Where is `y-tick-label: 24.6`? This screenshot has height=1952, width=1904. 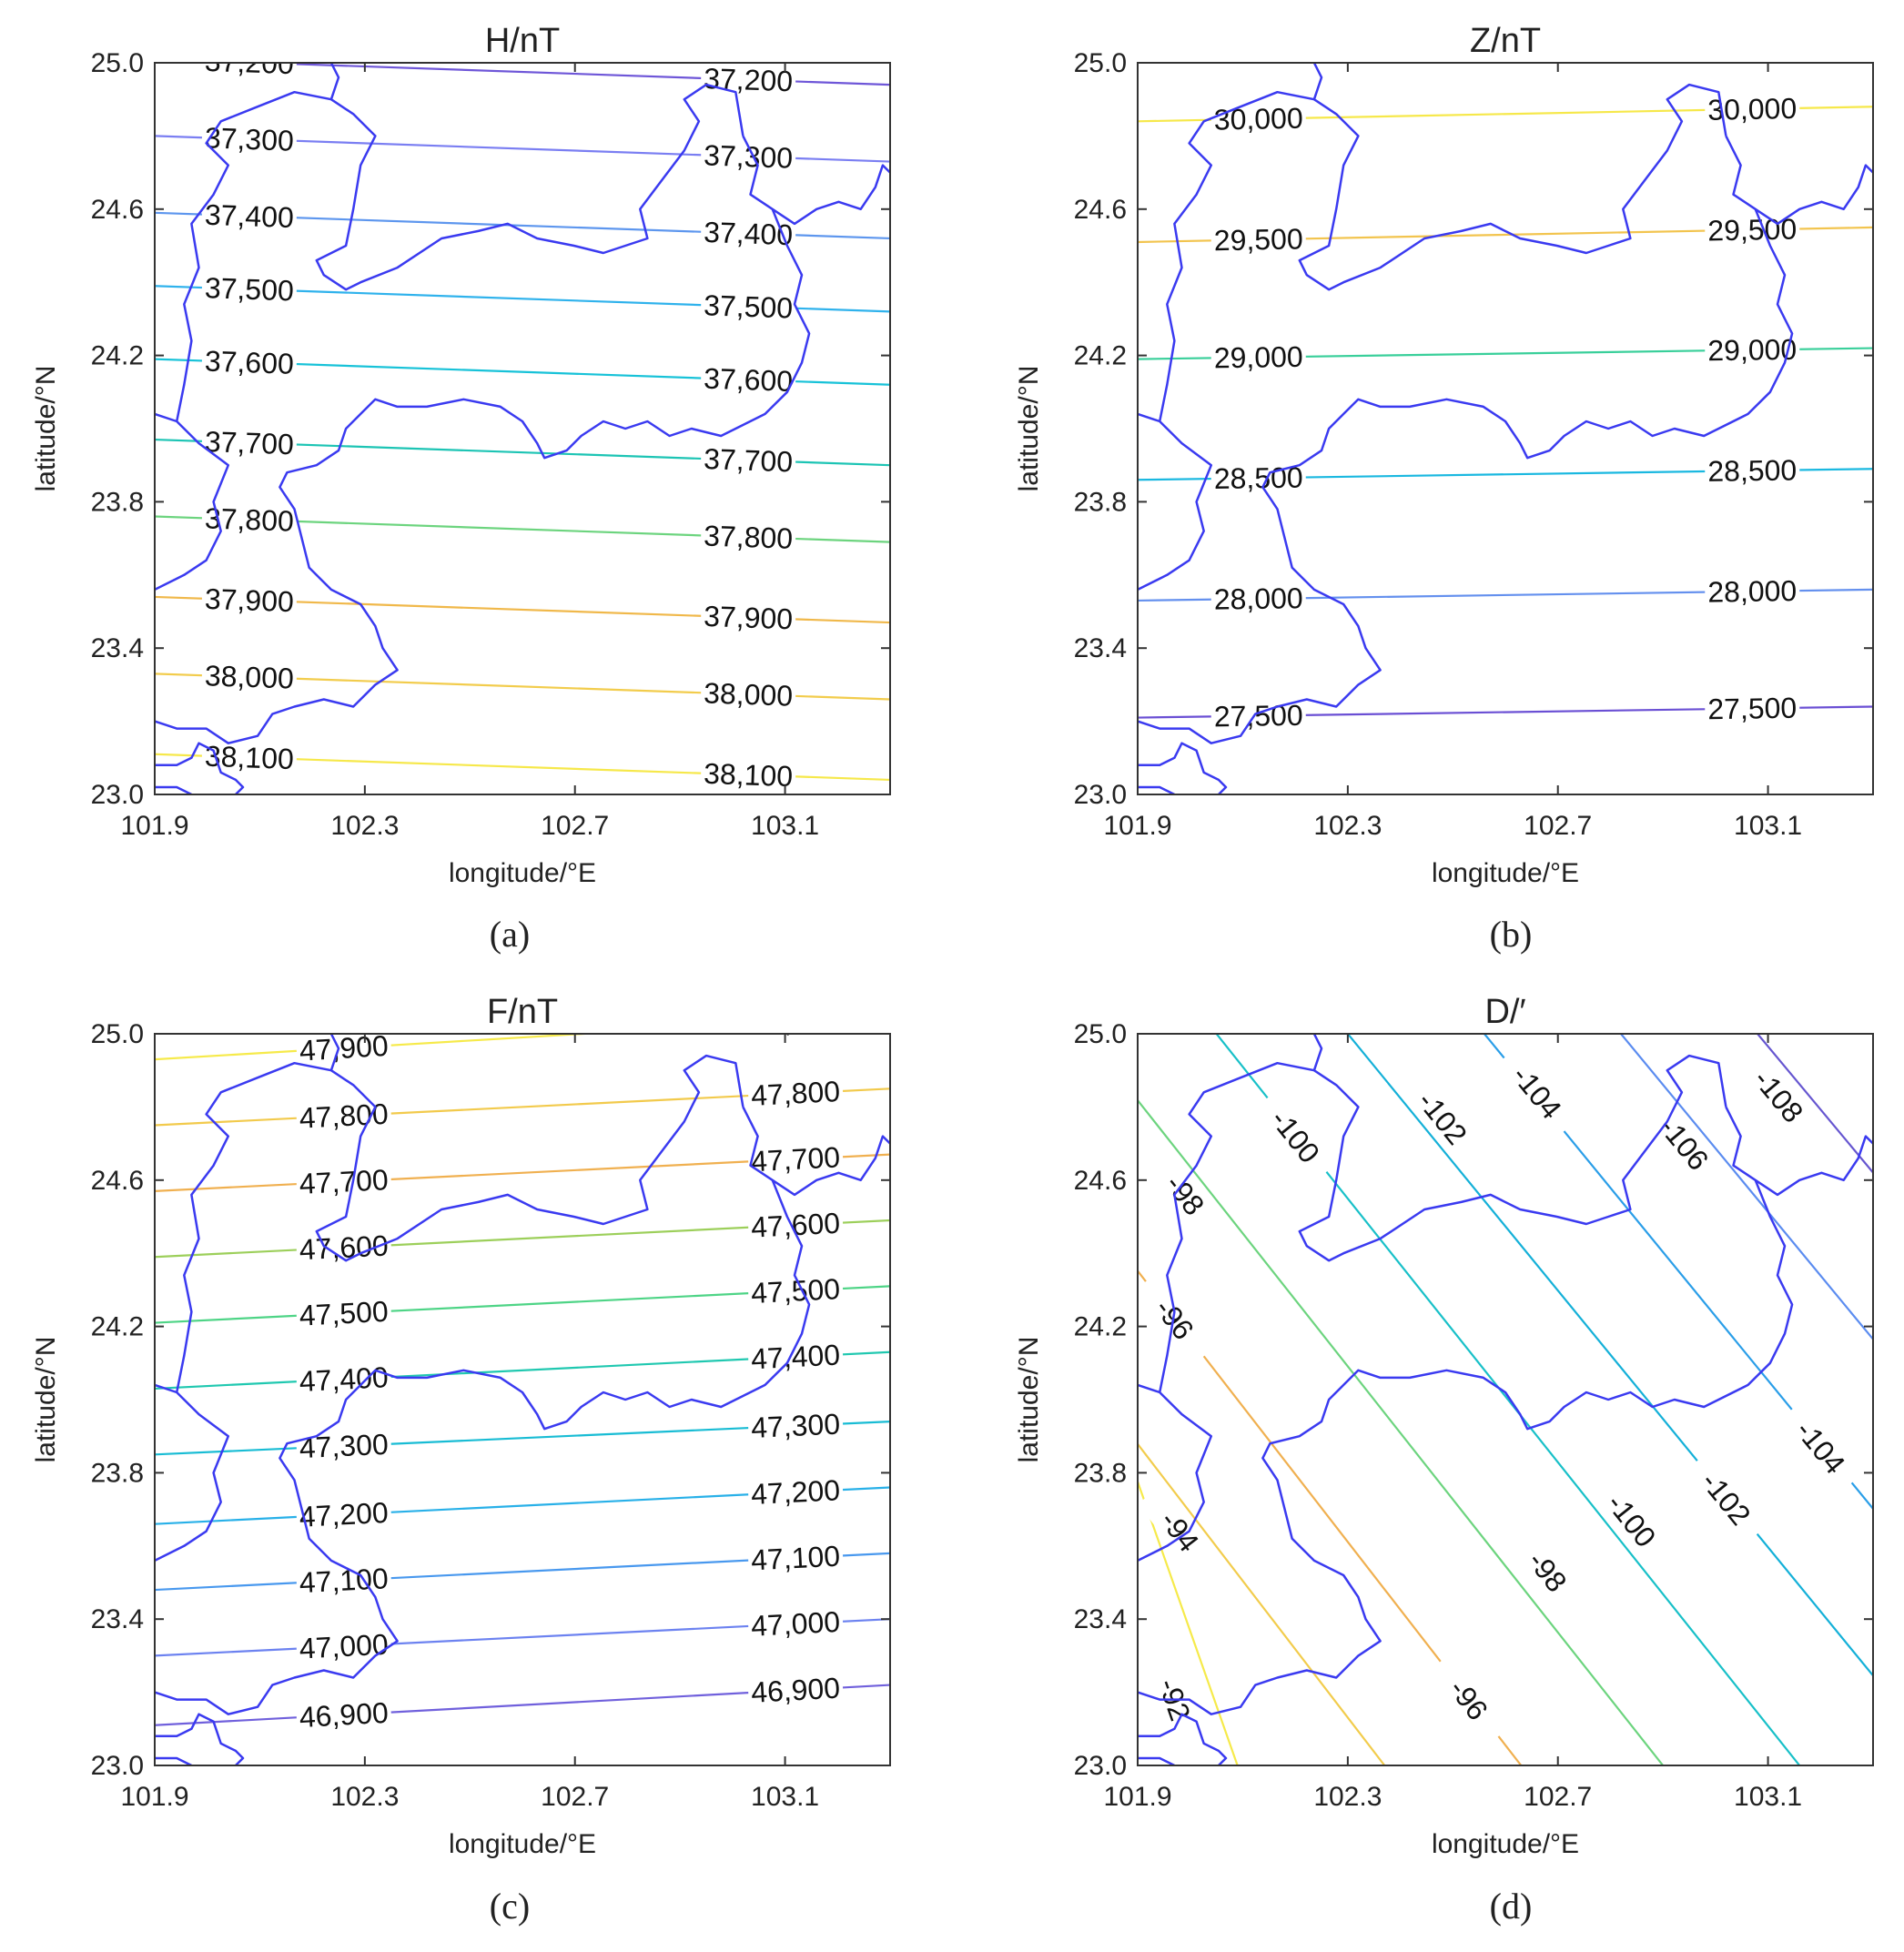
y-tick-label: 24.6 is located at coordinates (1100, 1181).